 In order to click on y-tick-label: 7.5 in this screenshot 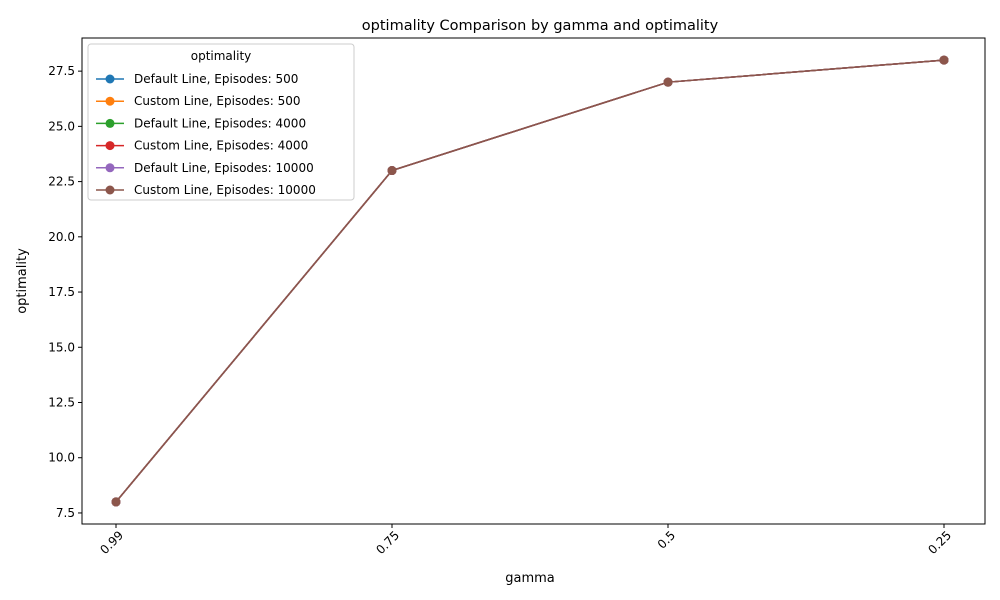, I will do `click(65, 513)`.